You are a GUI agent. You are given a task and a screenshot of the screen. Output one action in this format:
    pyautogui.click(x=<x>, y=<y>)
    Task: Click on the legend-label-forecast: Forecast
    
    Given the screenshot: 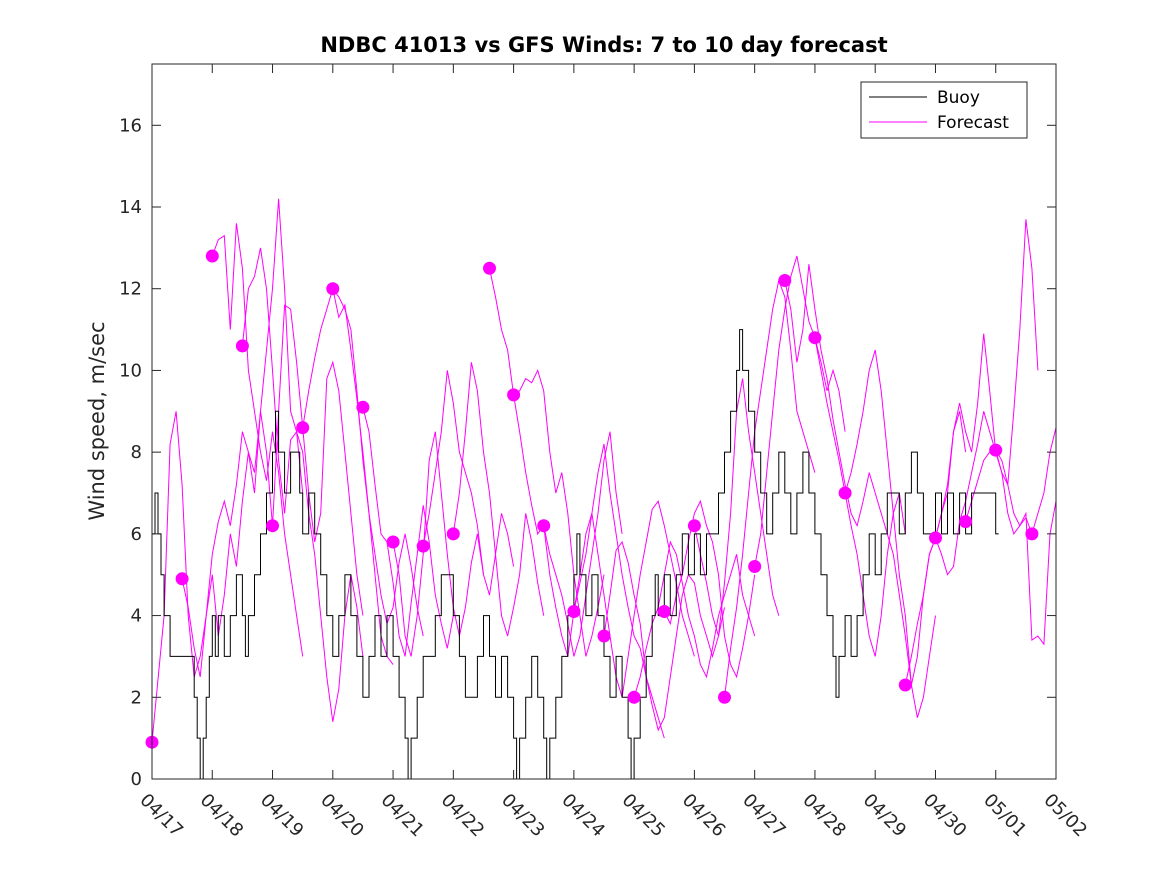 What is the action you would take?
    pyautogui.click(x=973, y=123)
    